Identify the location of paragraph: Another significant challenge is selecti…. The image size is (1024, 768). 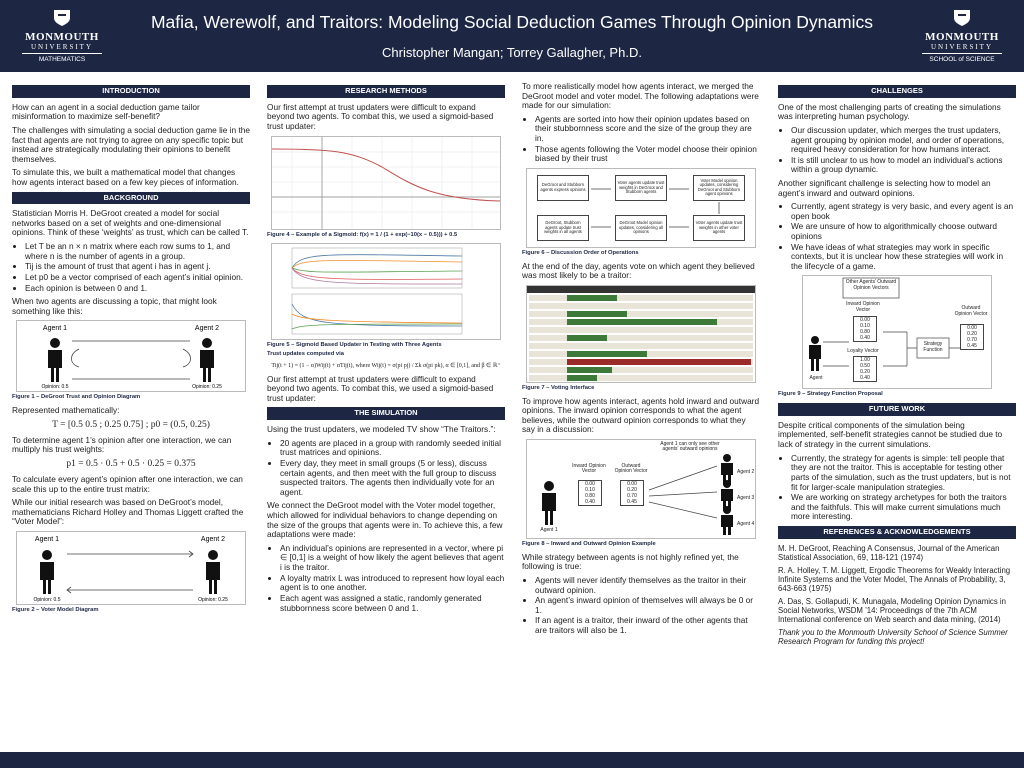
(884, 187).